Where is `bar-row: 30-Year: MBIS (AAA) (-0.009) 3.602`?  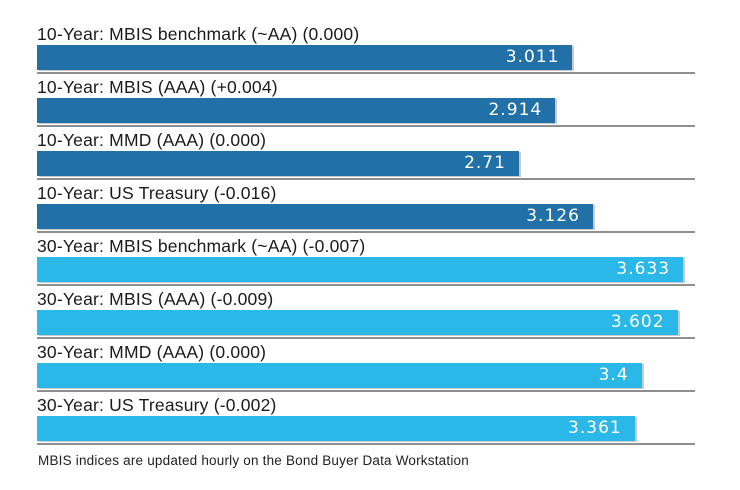 bar-row: 30-Year: MBIS (AAA) (-0.009) 3.602 is located at coordinates (366, 314).